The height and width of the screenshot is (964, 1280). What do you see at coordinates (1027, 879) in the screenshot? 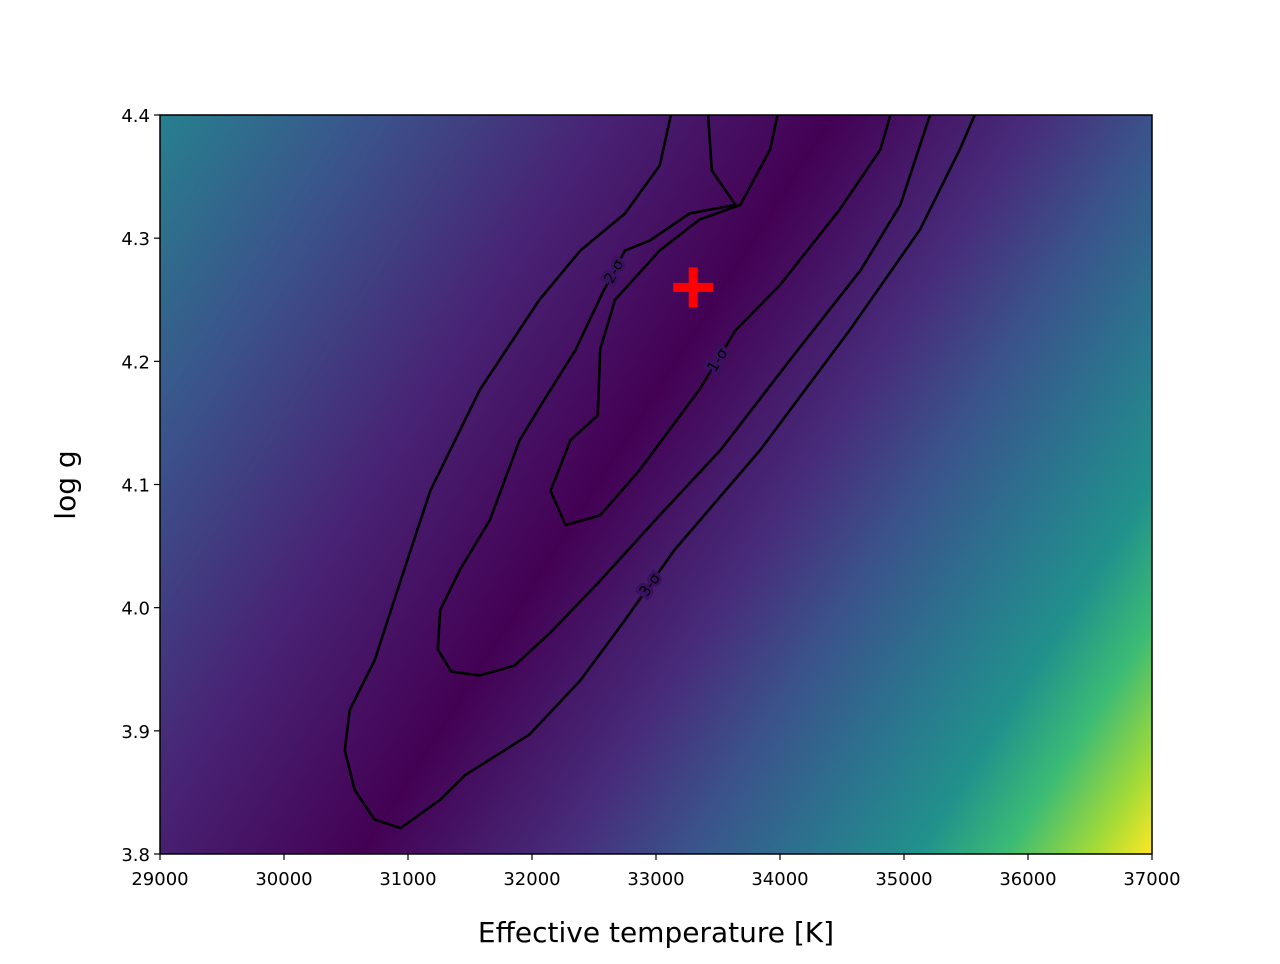
I see `x-tick-label: 36000` at bounding box center [1027, 879].